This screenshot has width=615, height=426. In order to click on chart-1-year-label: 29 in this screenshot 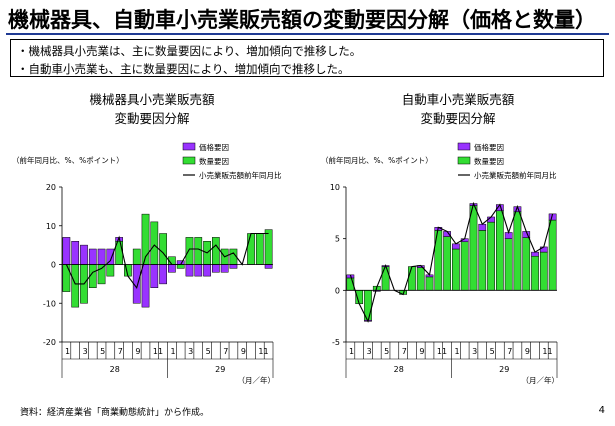, I will do `click(220, 369)`.